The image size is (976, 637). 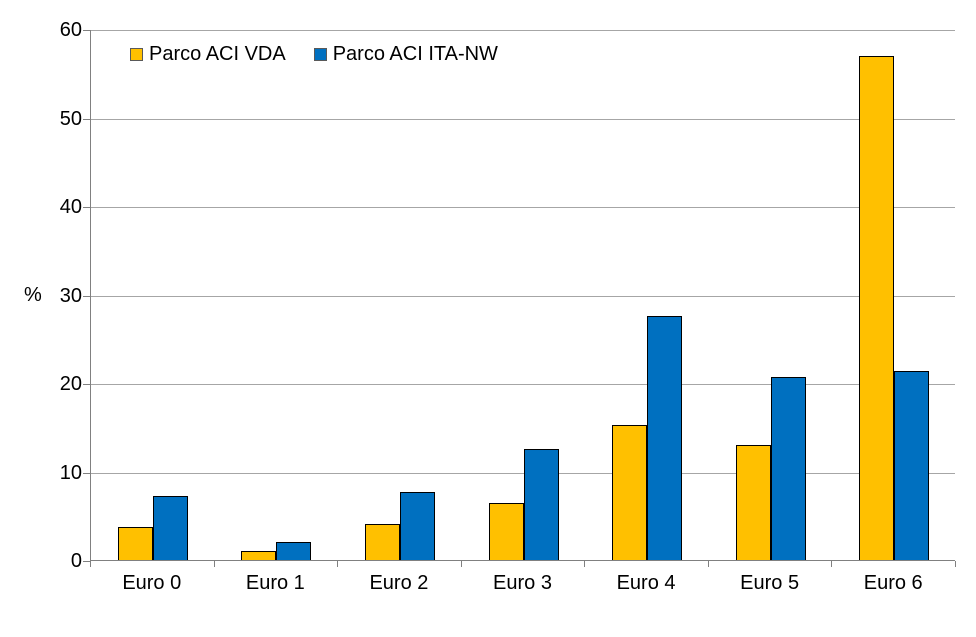 What do you see at coordinates (275, 583) in the screenshot?
I see `x-axis-label-1: Euro 1` at bounding box center [275, 583].